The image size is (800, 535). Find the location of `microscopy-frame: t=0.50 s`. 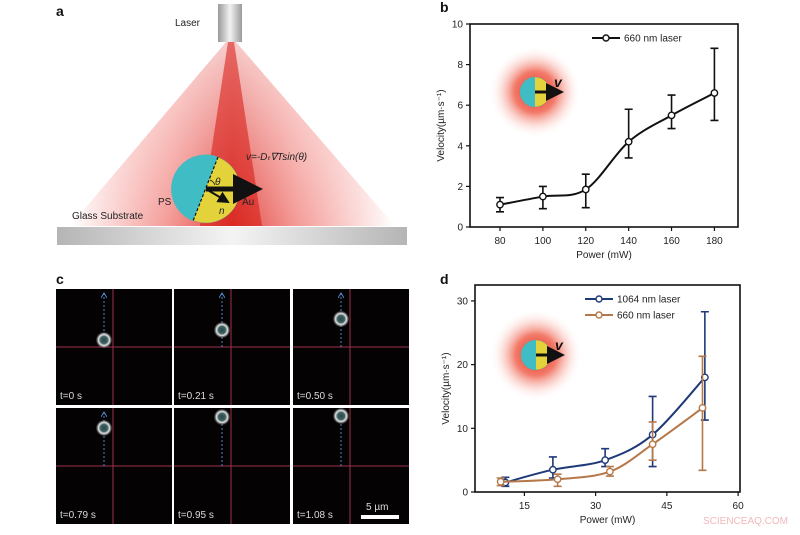

microscopy-frame: t=0.50 s is located at coordinates (351, 347).